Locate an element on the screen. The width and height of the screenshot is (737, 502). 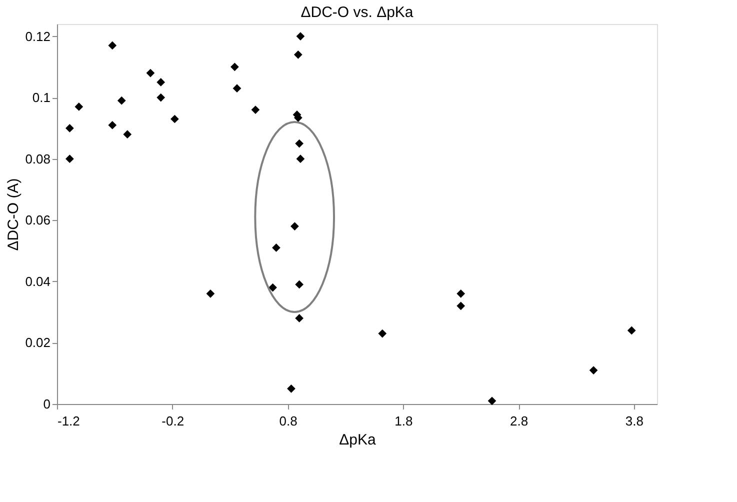
y-tick-label: 0.02 is located at coordinates (37, 342).